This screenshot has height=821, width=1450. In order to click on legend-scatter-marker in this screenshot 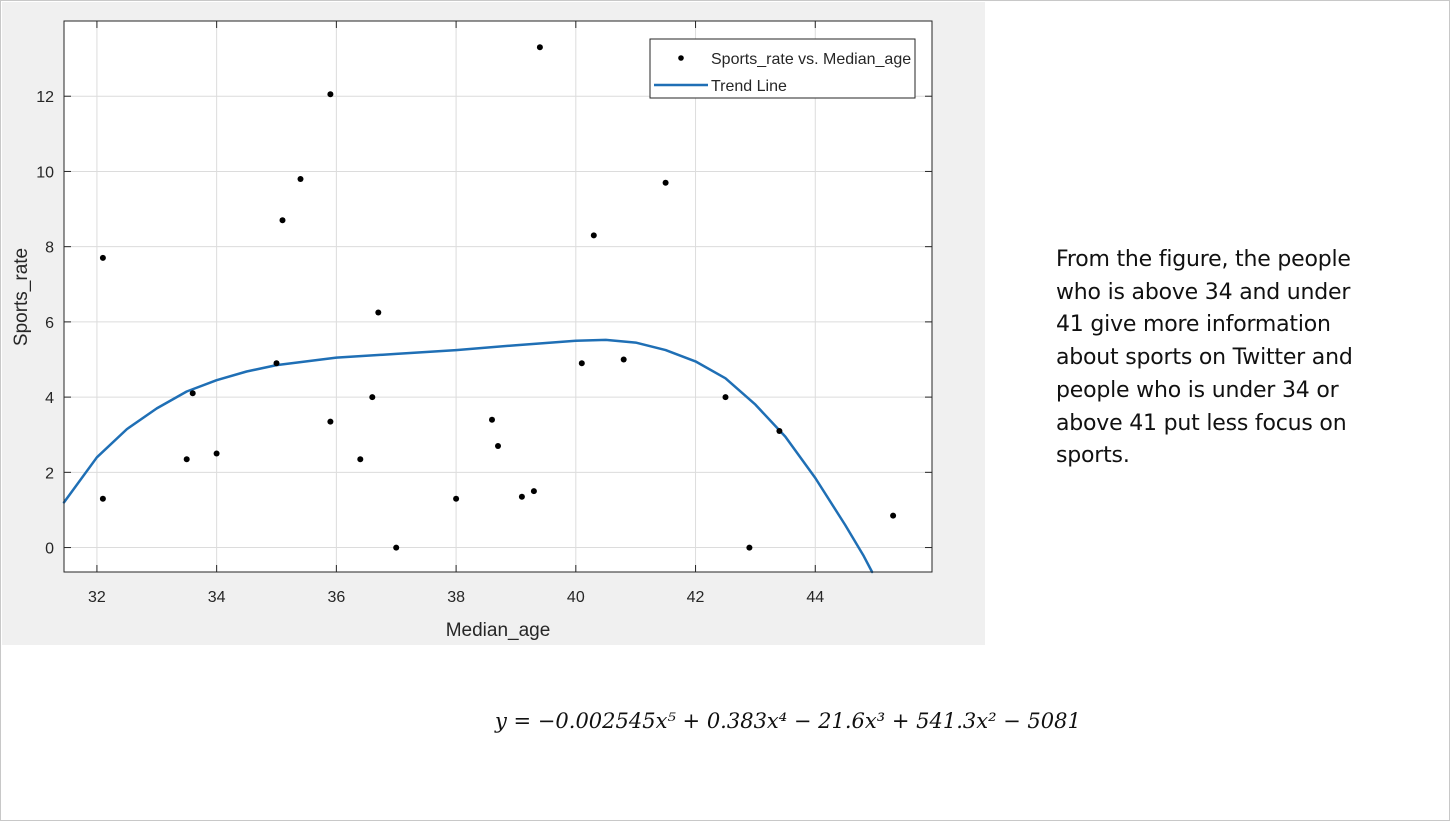, I will do `click(681, 58)`.